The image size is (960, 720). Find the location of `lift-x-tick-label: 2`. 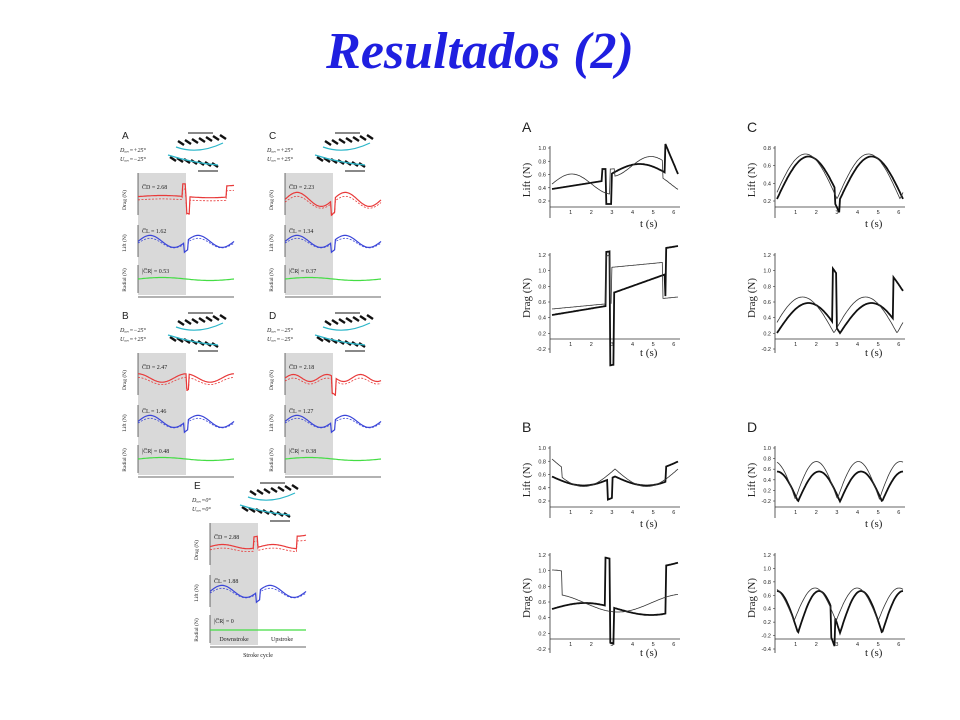

lift-x-tick-label: 2 is located at coordinates (816, 513).